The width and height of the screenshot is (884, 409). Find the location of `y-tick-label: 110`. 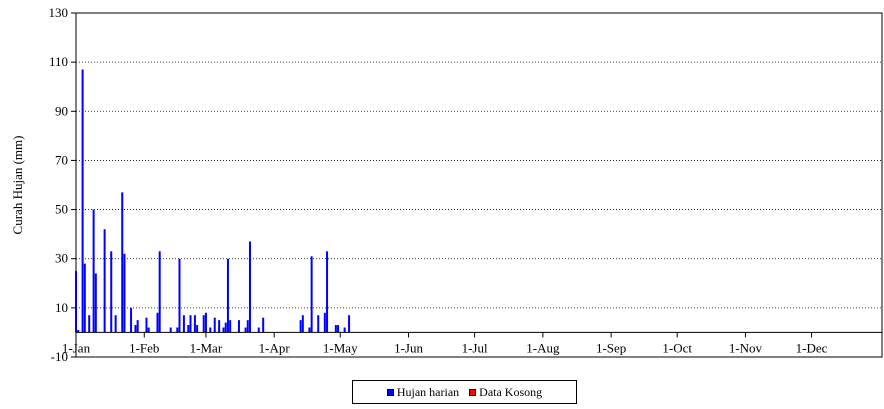

y-tick-label: 110 is located at coordinates (58, 61).